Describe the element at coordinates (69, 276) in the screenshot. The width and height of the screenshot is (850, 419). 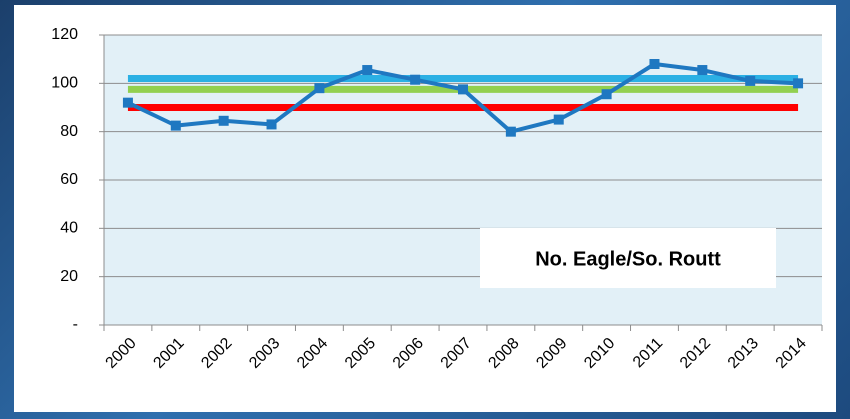
I see `y-tick-label: 20` at that location.